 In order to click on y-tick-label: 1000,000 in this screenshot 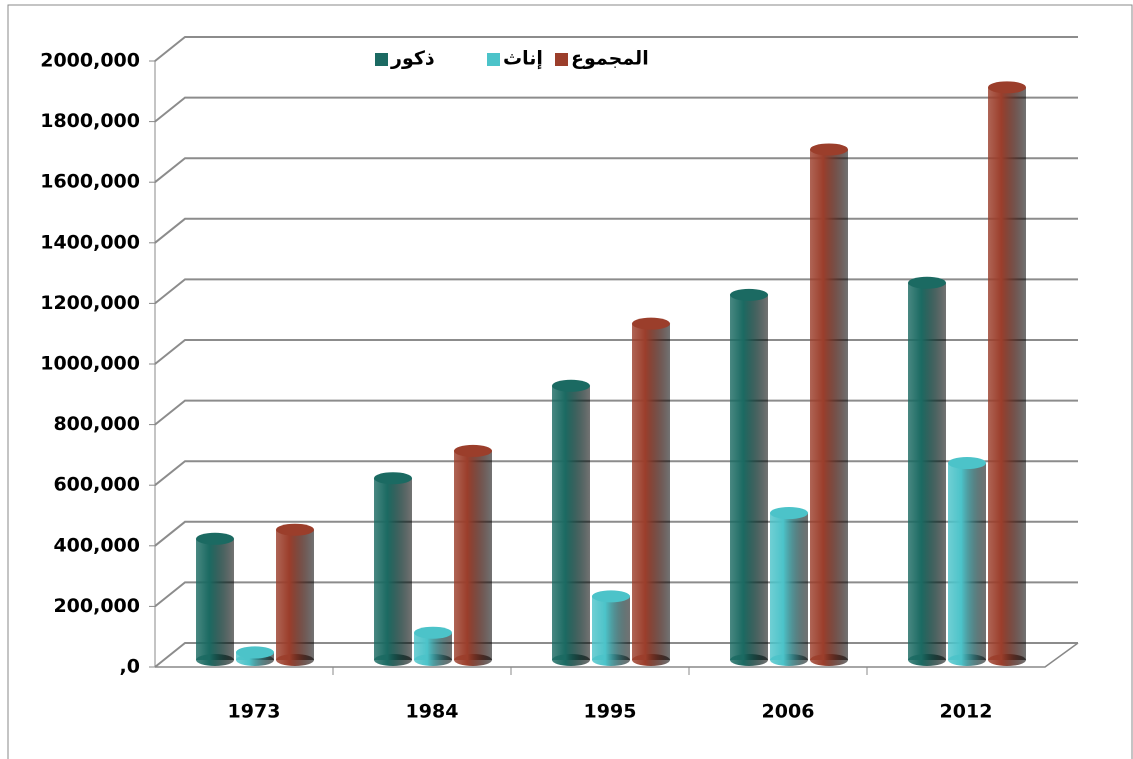, I will do `click(90, 364)`.